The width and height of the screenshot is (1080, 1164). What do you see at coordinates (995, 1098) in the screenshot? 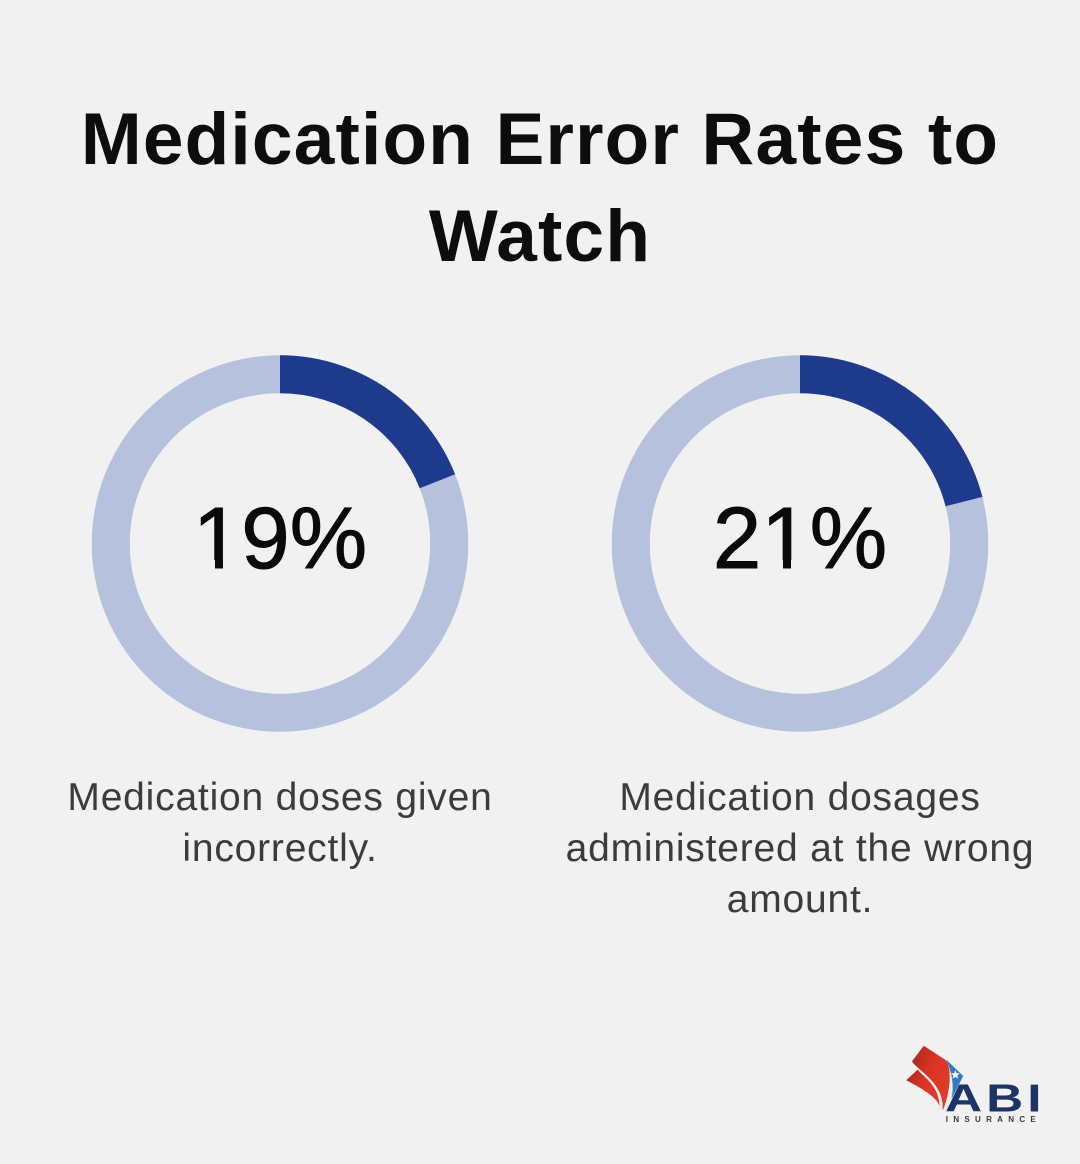
I see `svg-text: ABI` at bounding box center [995, 1098].